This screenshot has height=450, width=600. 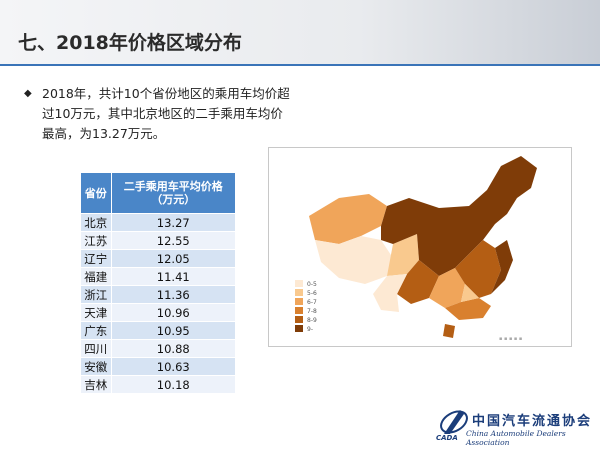 I want to click on province-cell: 北京, so click(x=96, y=222).